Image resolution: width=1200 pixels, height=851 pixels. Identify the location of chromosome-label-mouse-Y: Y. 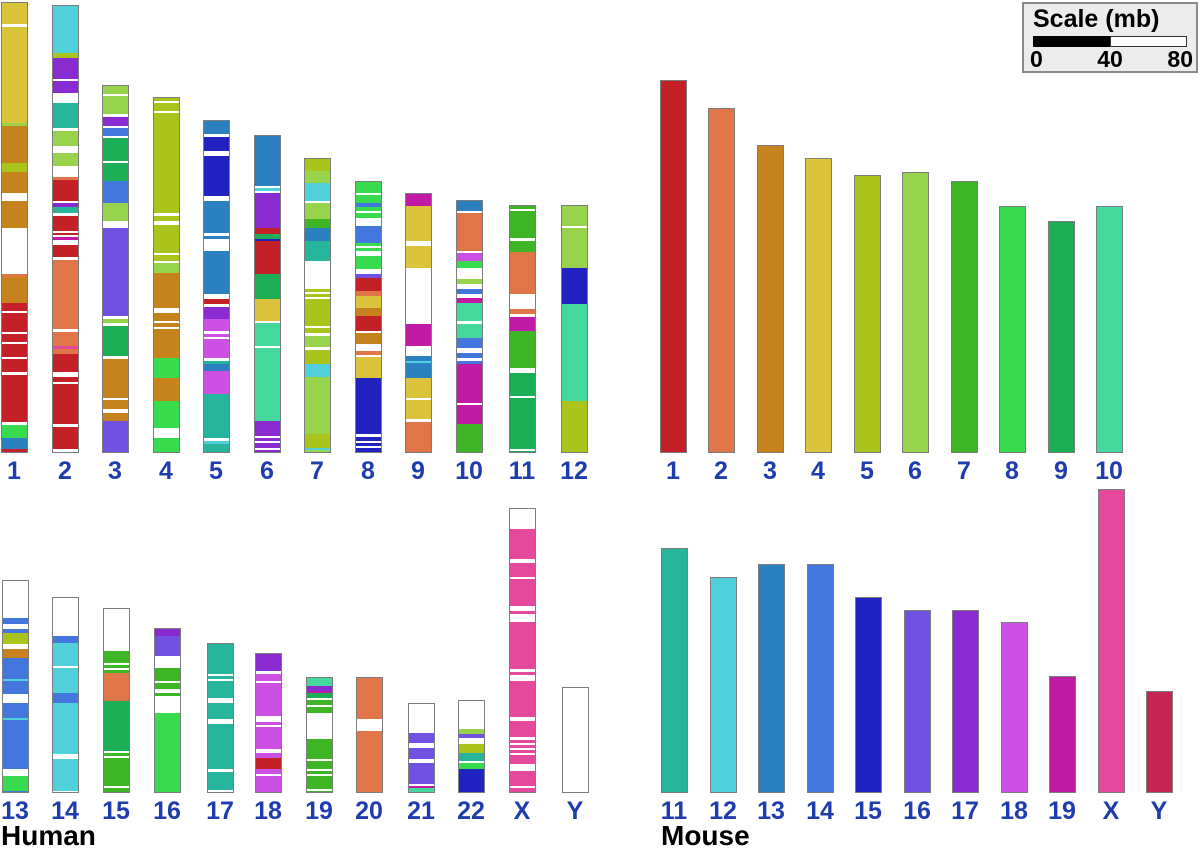
(1159, 811).